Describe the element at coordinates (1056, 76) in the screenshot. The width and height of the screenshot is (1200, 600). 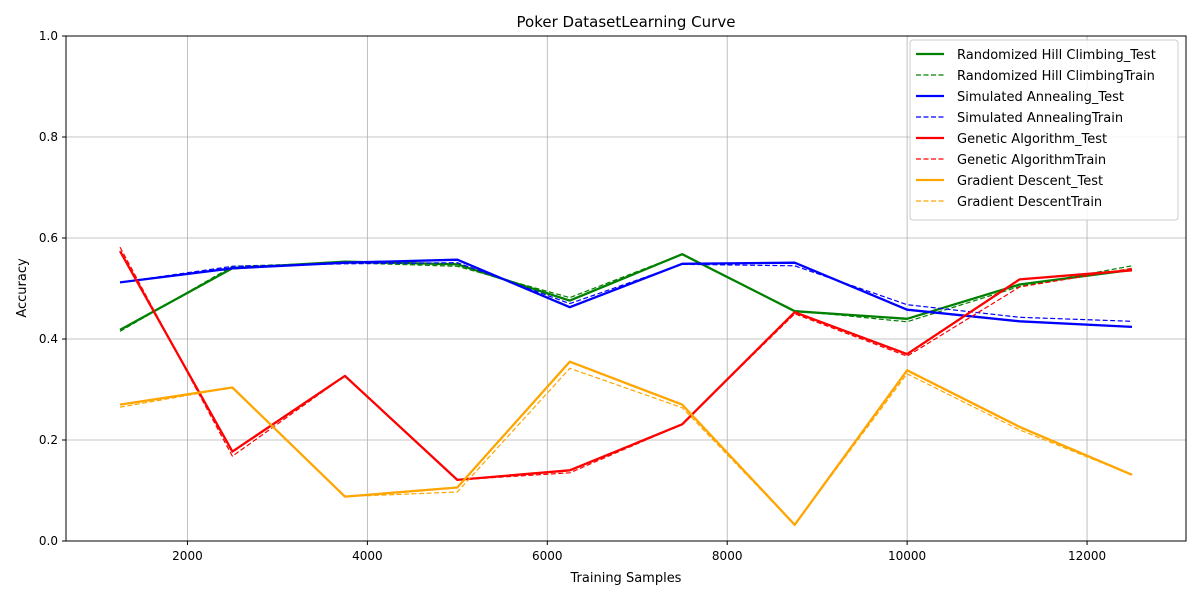
I see `legend-label: Randomized Hill ClimbingTrain` at that location.